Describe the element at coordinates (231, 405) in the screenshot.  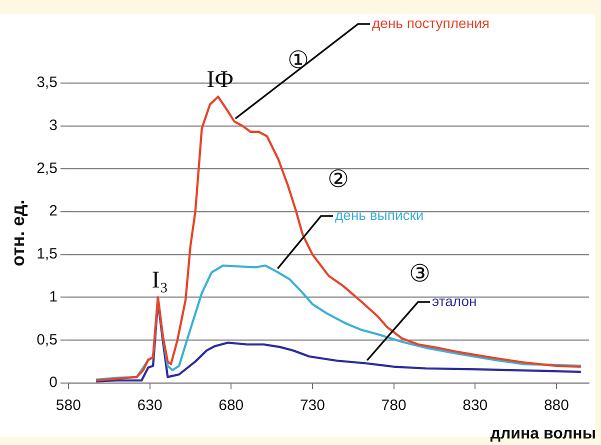
I see `x-tick-label: 680` at that location.